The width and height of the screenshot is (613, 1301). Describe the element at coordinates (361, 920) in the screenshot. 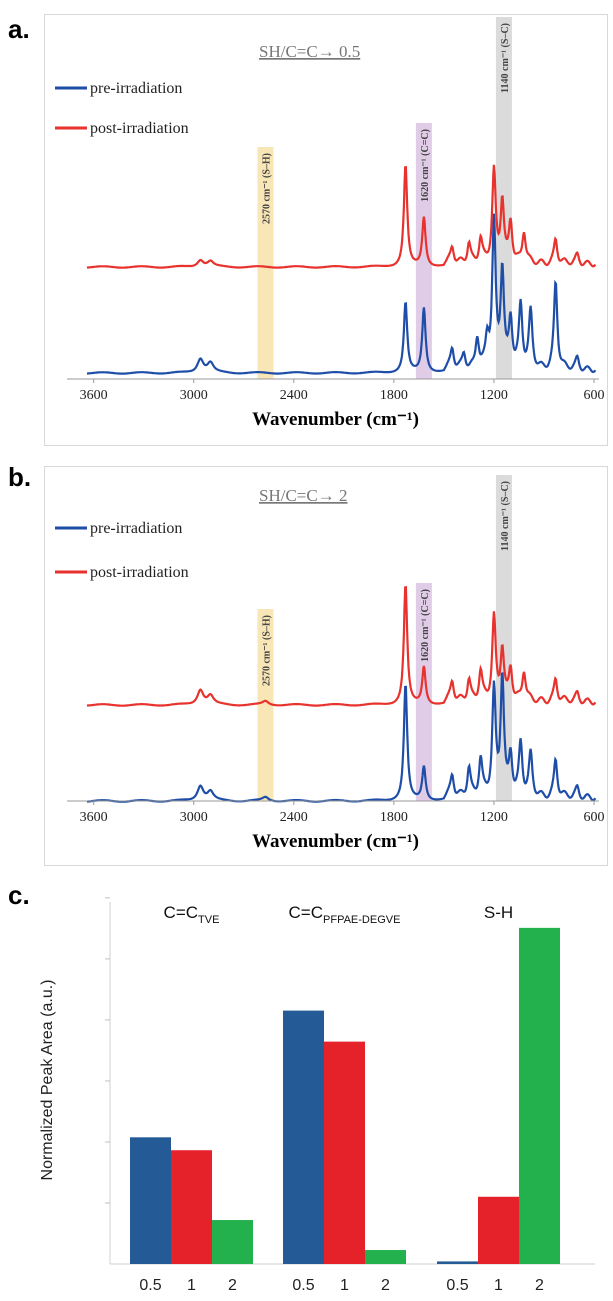

I see `group-label-subscript: PFPAE-DEGVE` at that location.